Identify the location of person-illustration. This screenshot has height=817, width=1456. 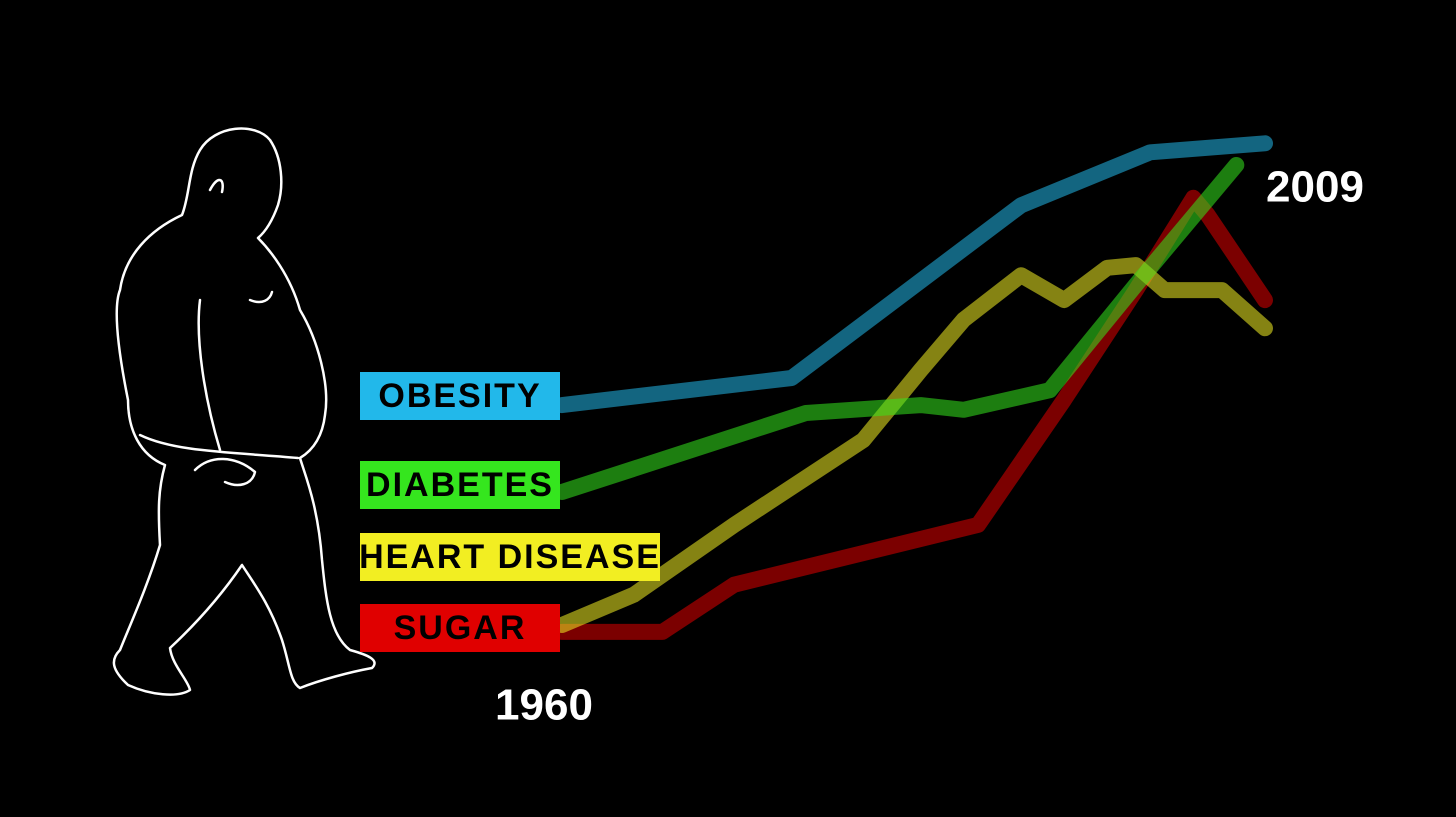
(244, 411).